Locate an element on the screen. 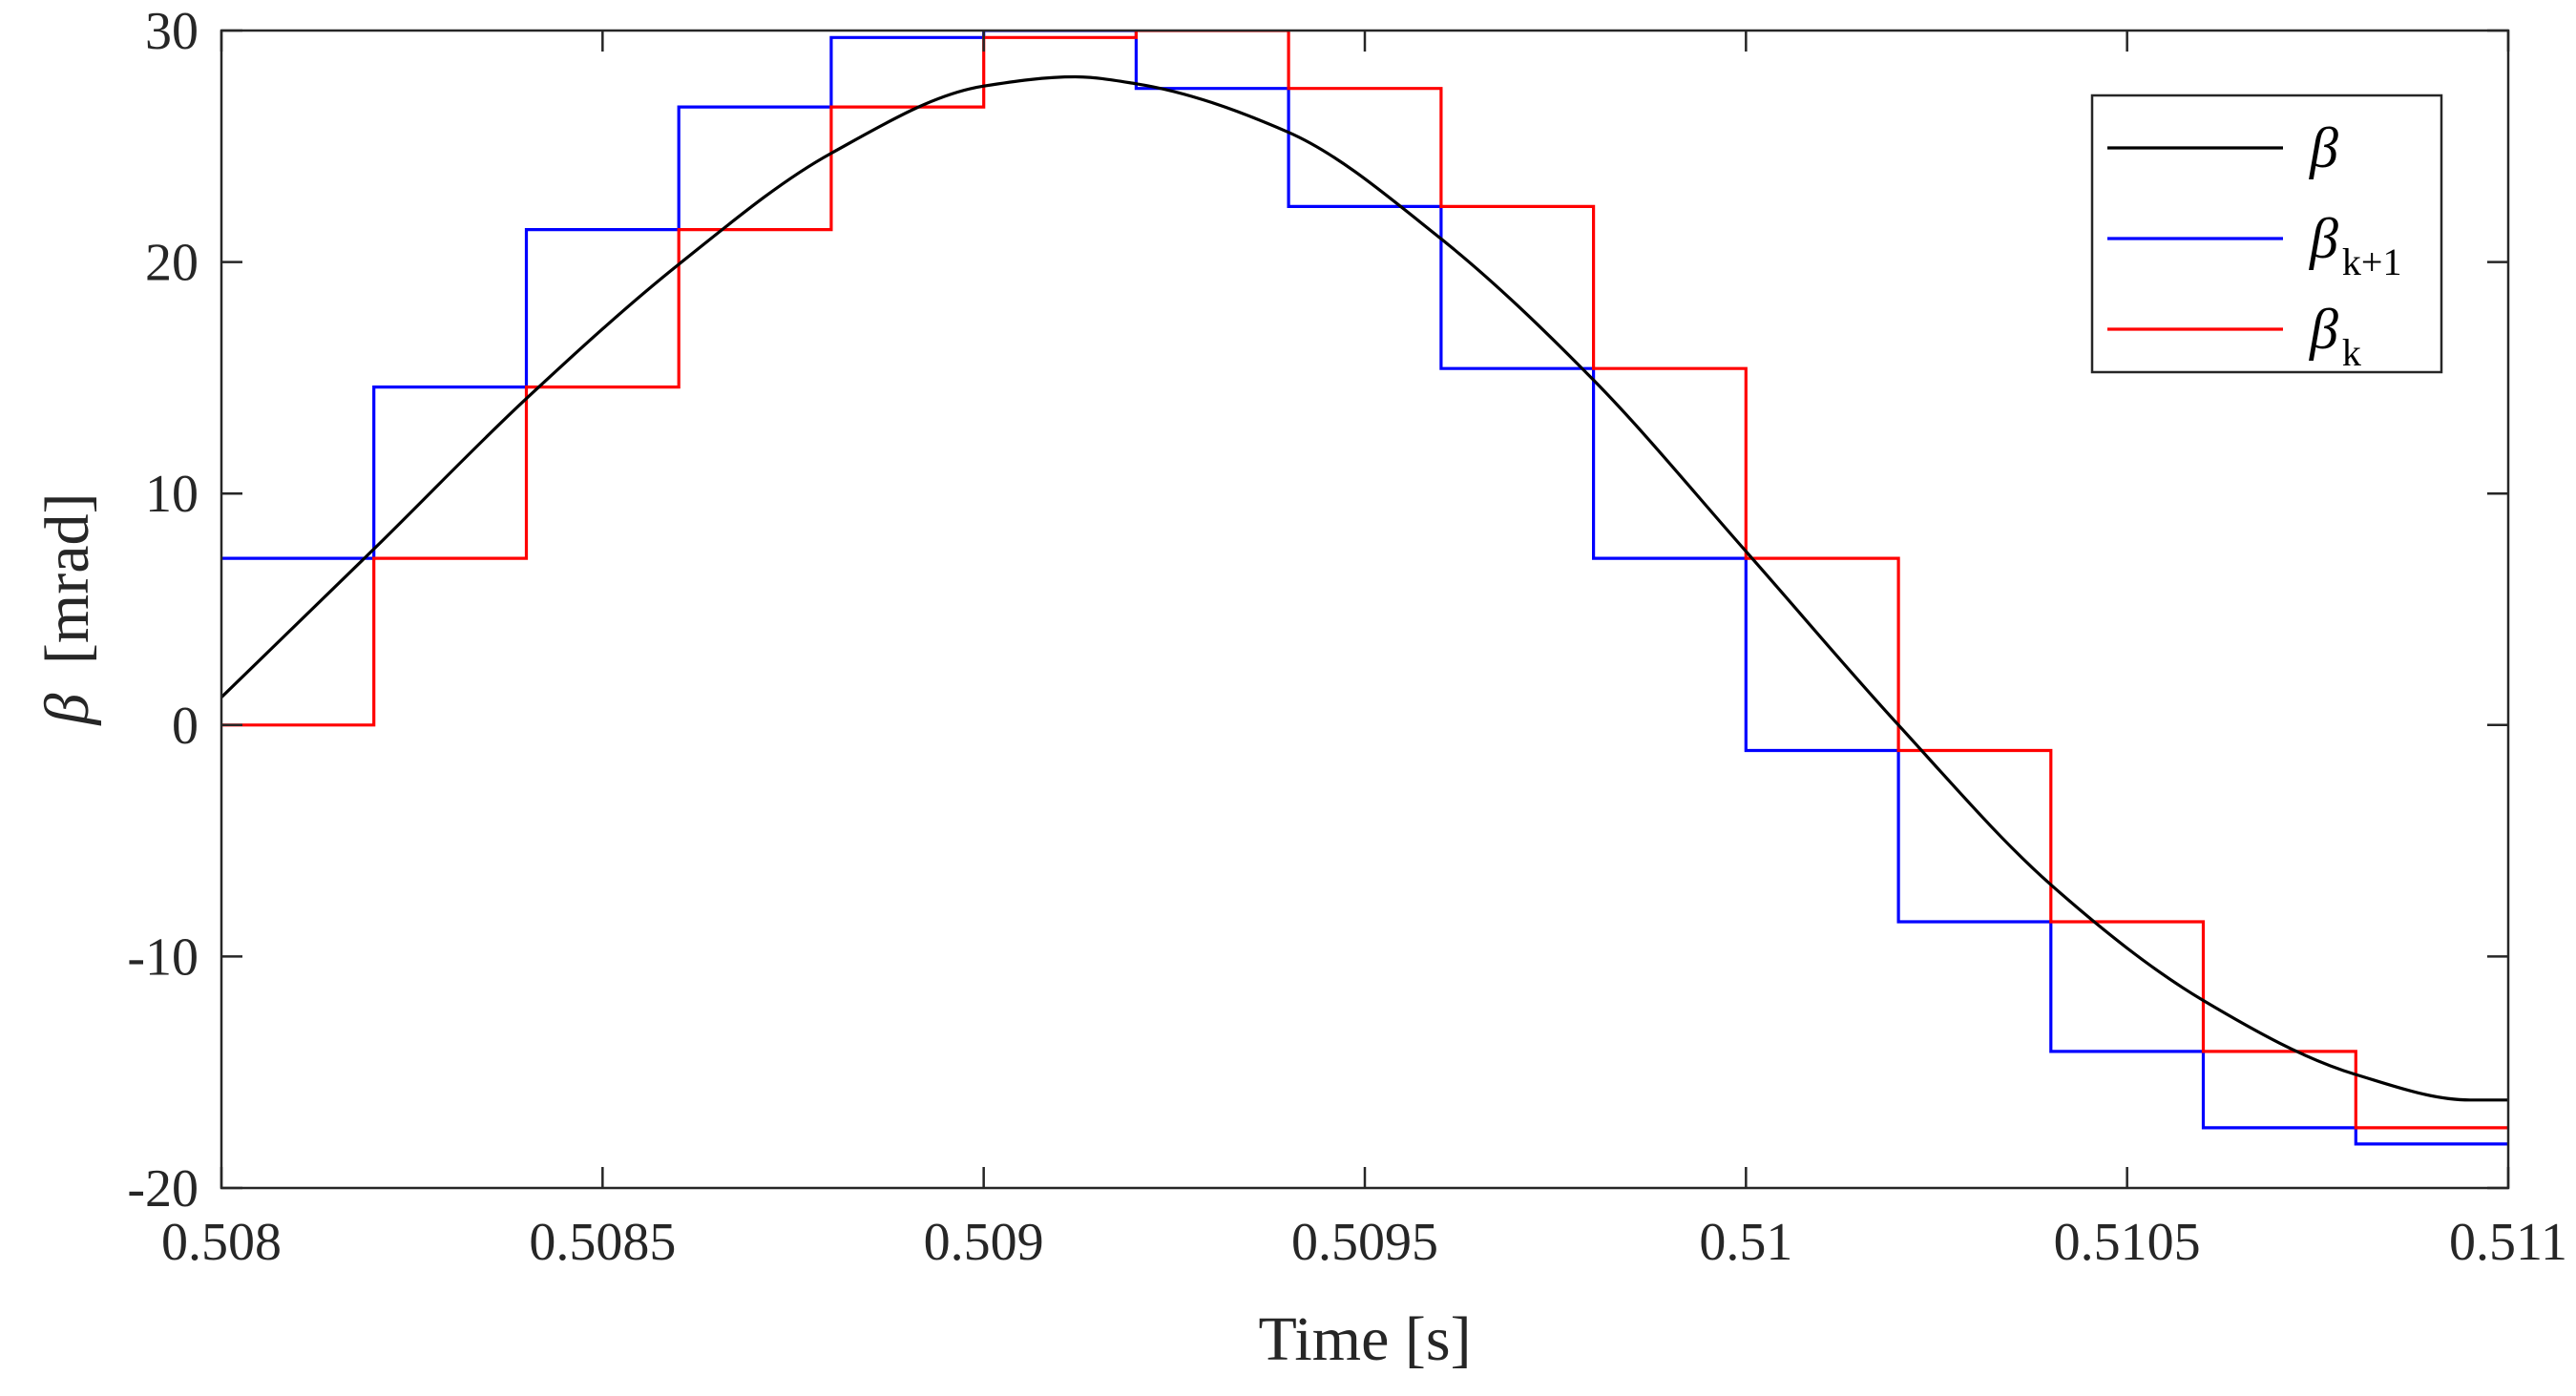  legend-subscript: k+1 is located at coordinates (2372, 261).